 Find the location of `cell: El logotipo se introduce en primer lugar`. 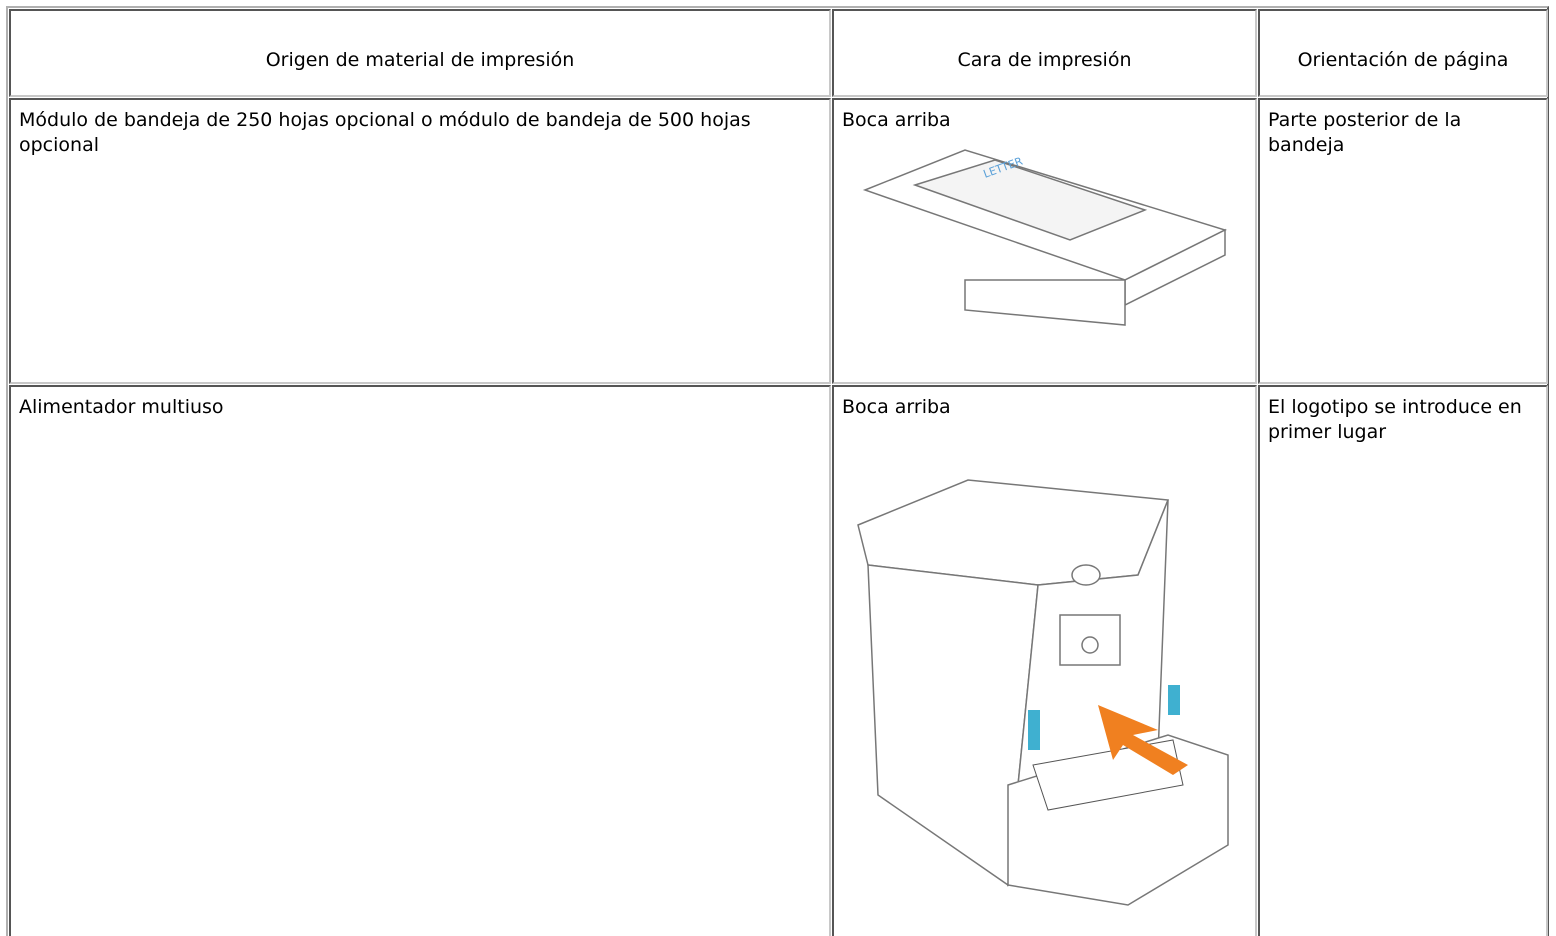

cell: El logotipo se introduce en primer lugar is located at coordinates (1403, 660).